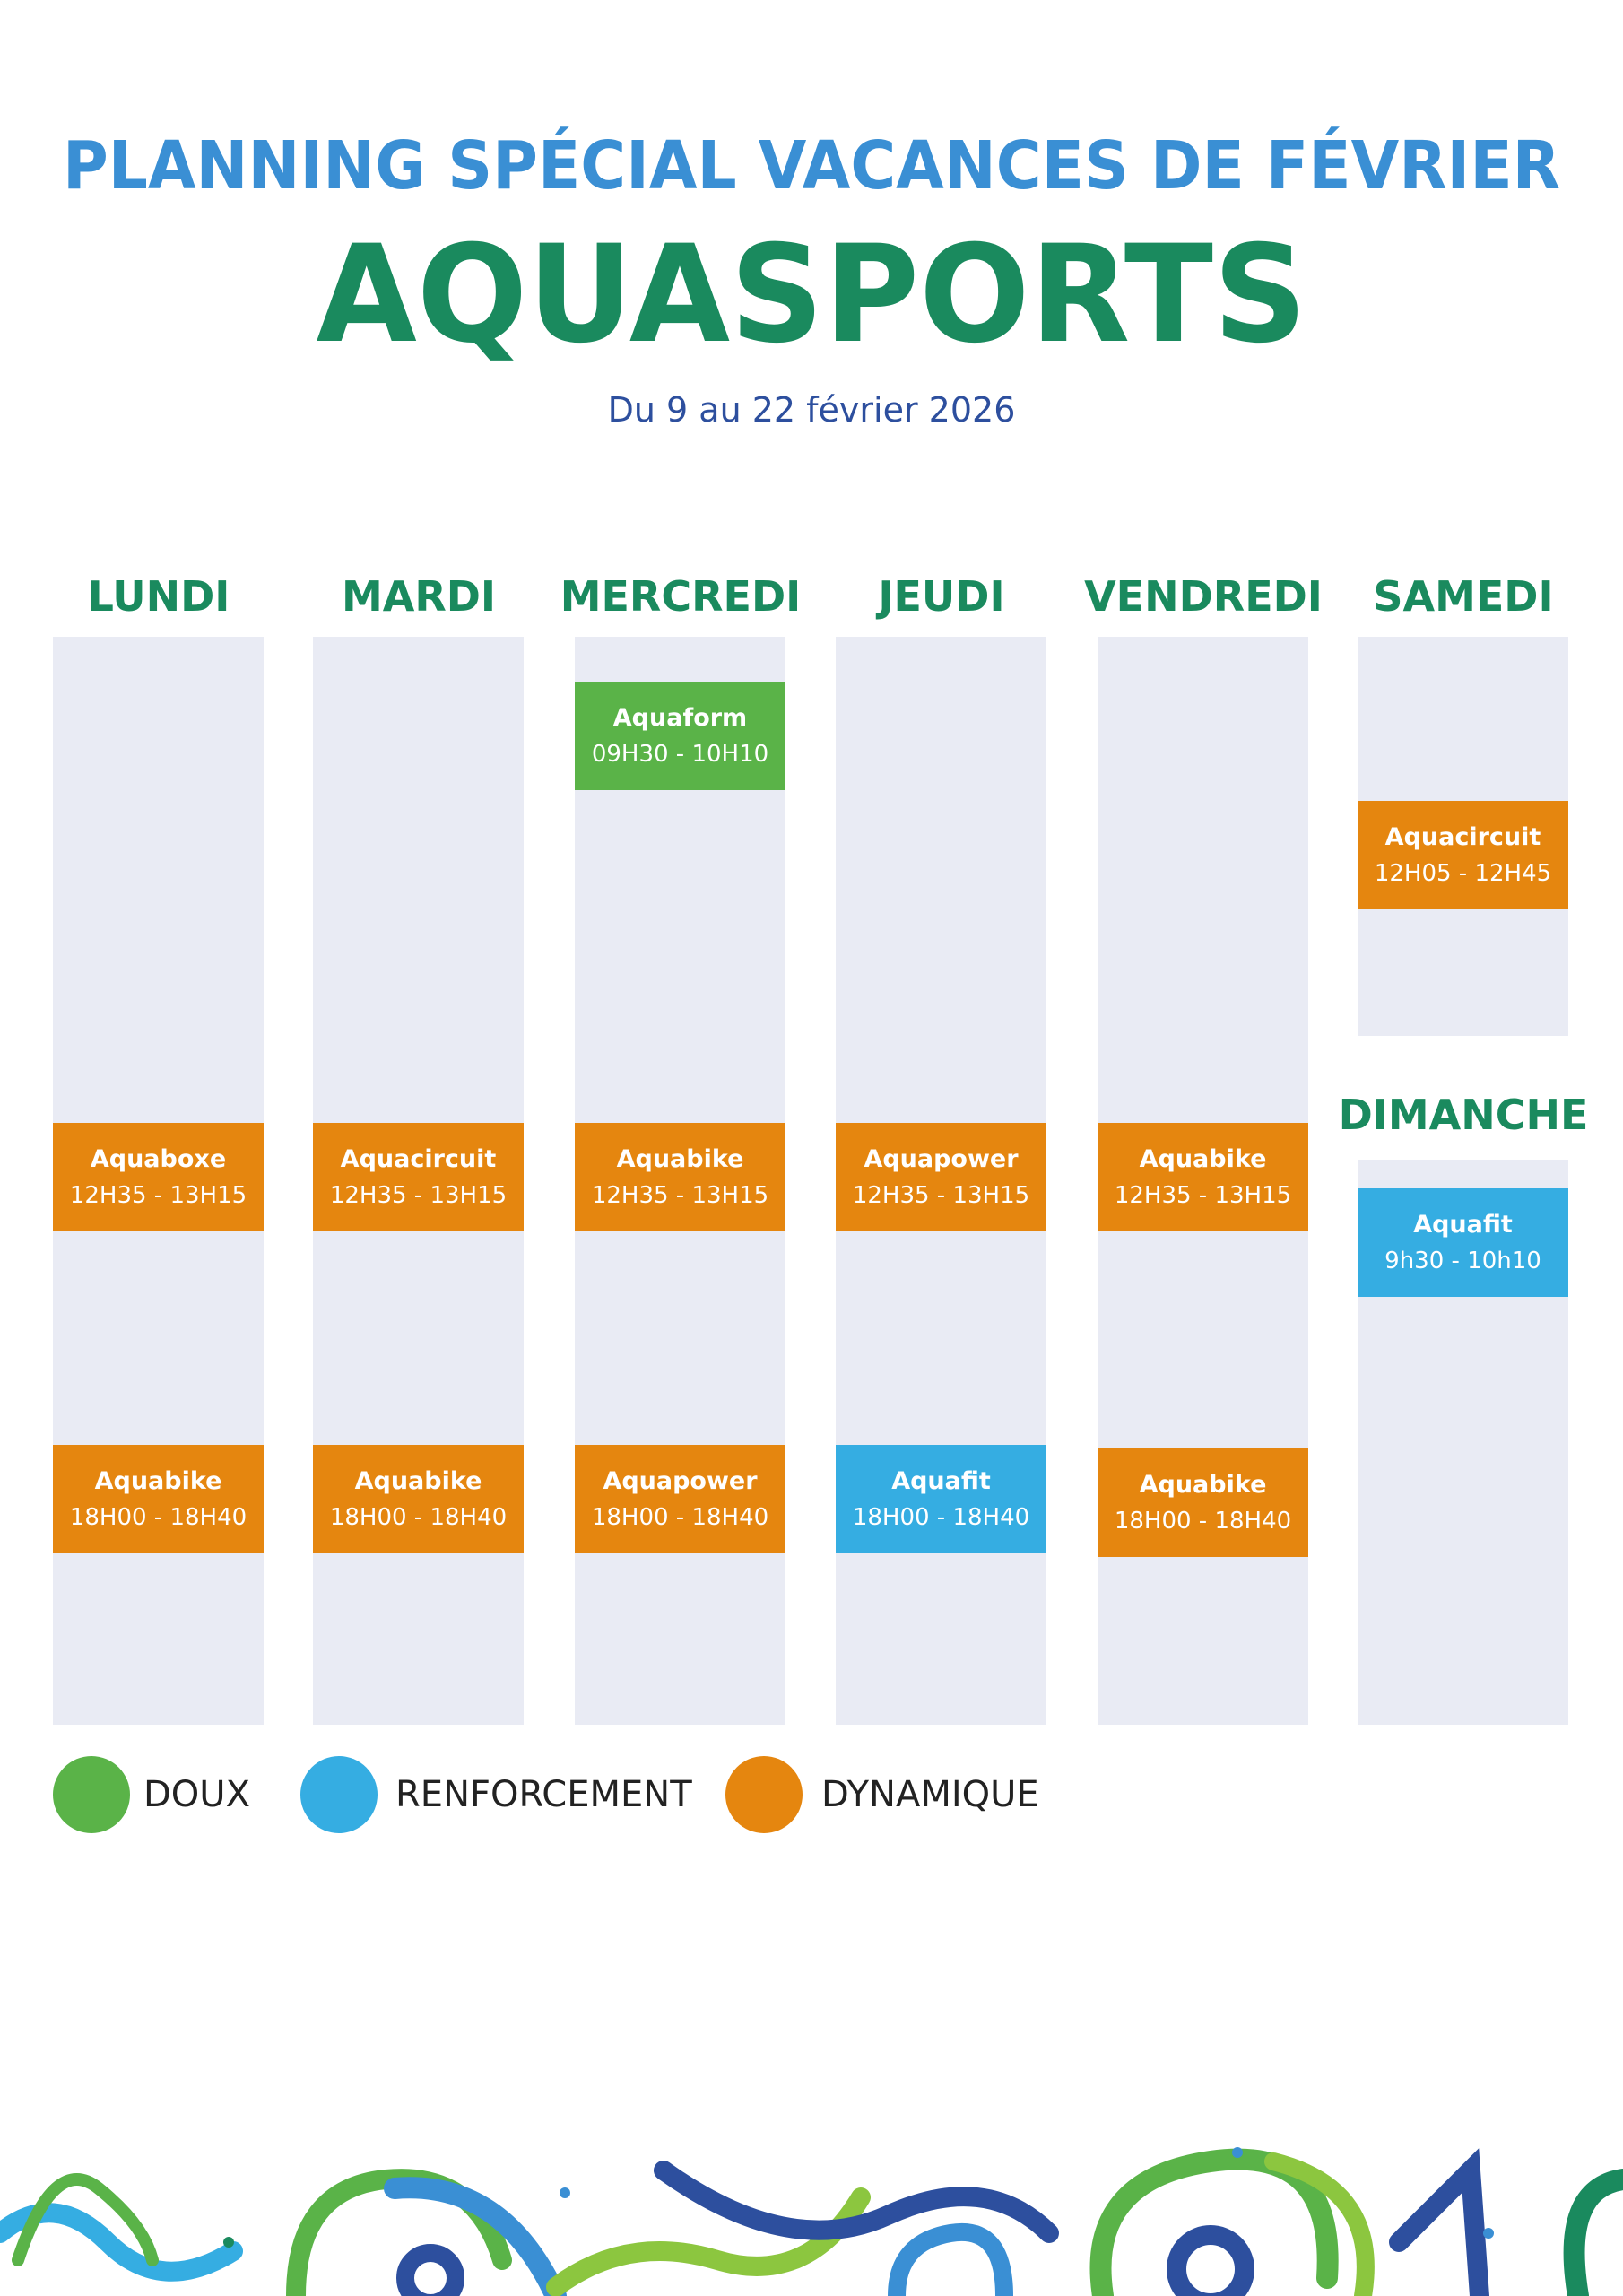  What do you see at coordinates (930, 1794) in the screenshot?
I see `legend-label: DYNAMIQUE` at bounding box center [930, 1794].